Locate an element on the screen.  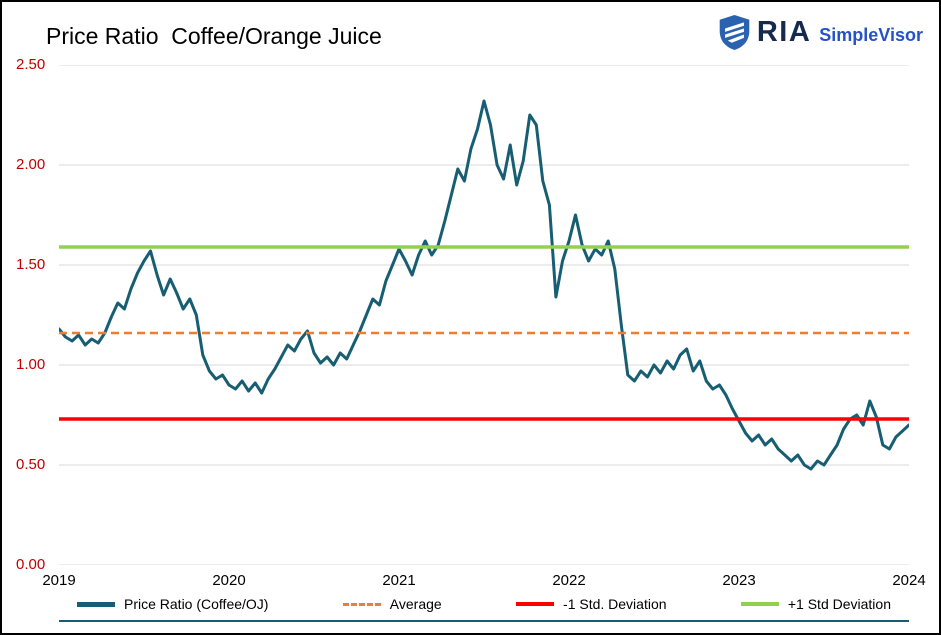
x-tick-label: 2020 is located at coordinates (229, 580).